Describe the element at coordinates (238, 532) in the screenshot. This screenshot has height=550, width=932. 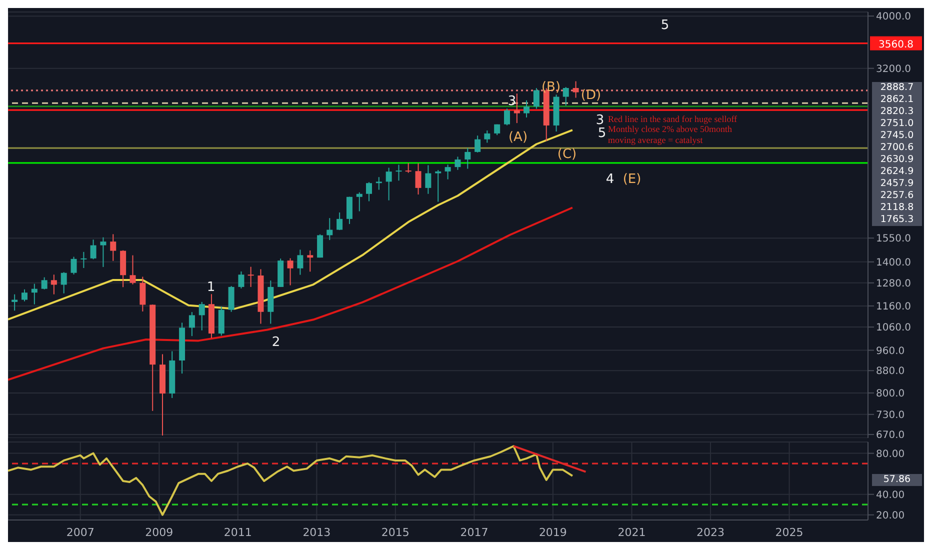
I see `x-tick-label: 2011` at that location.